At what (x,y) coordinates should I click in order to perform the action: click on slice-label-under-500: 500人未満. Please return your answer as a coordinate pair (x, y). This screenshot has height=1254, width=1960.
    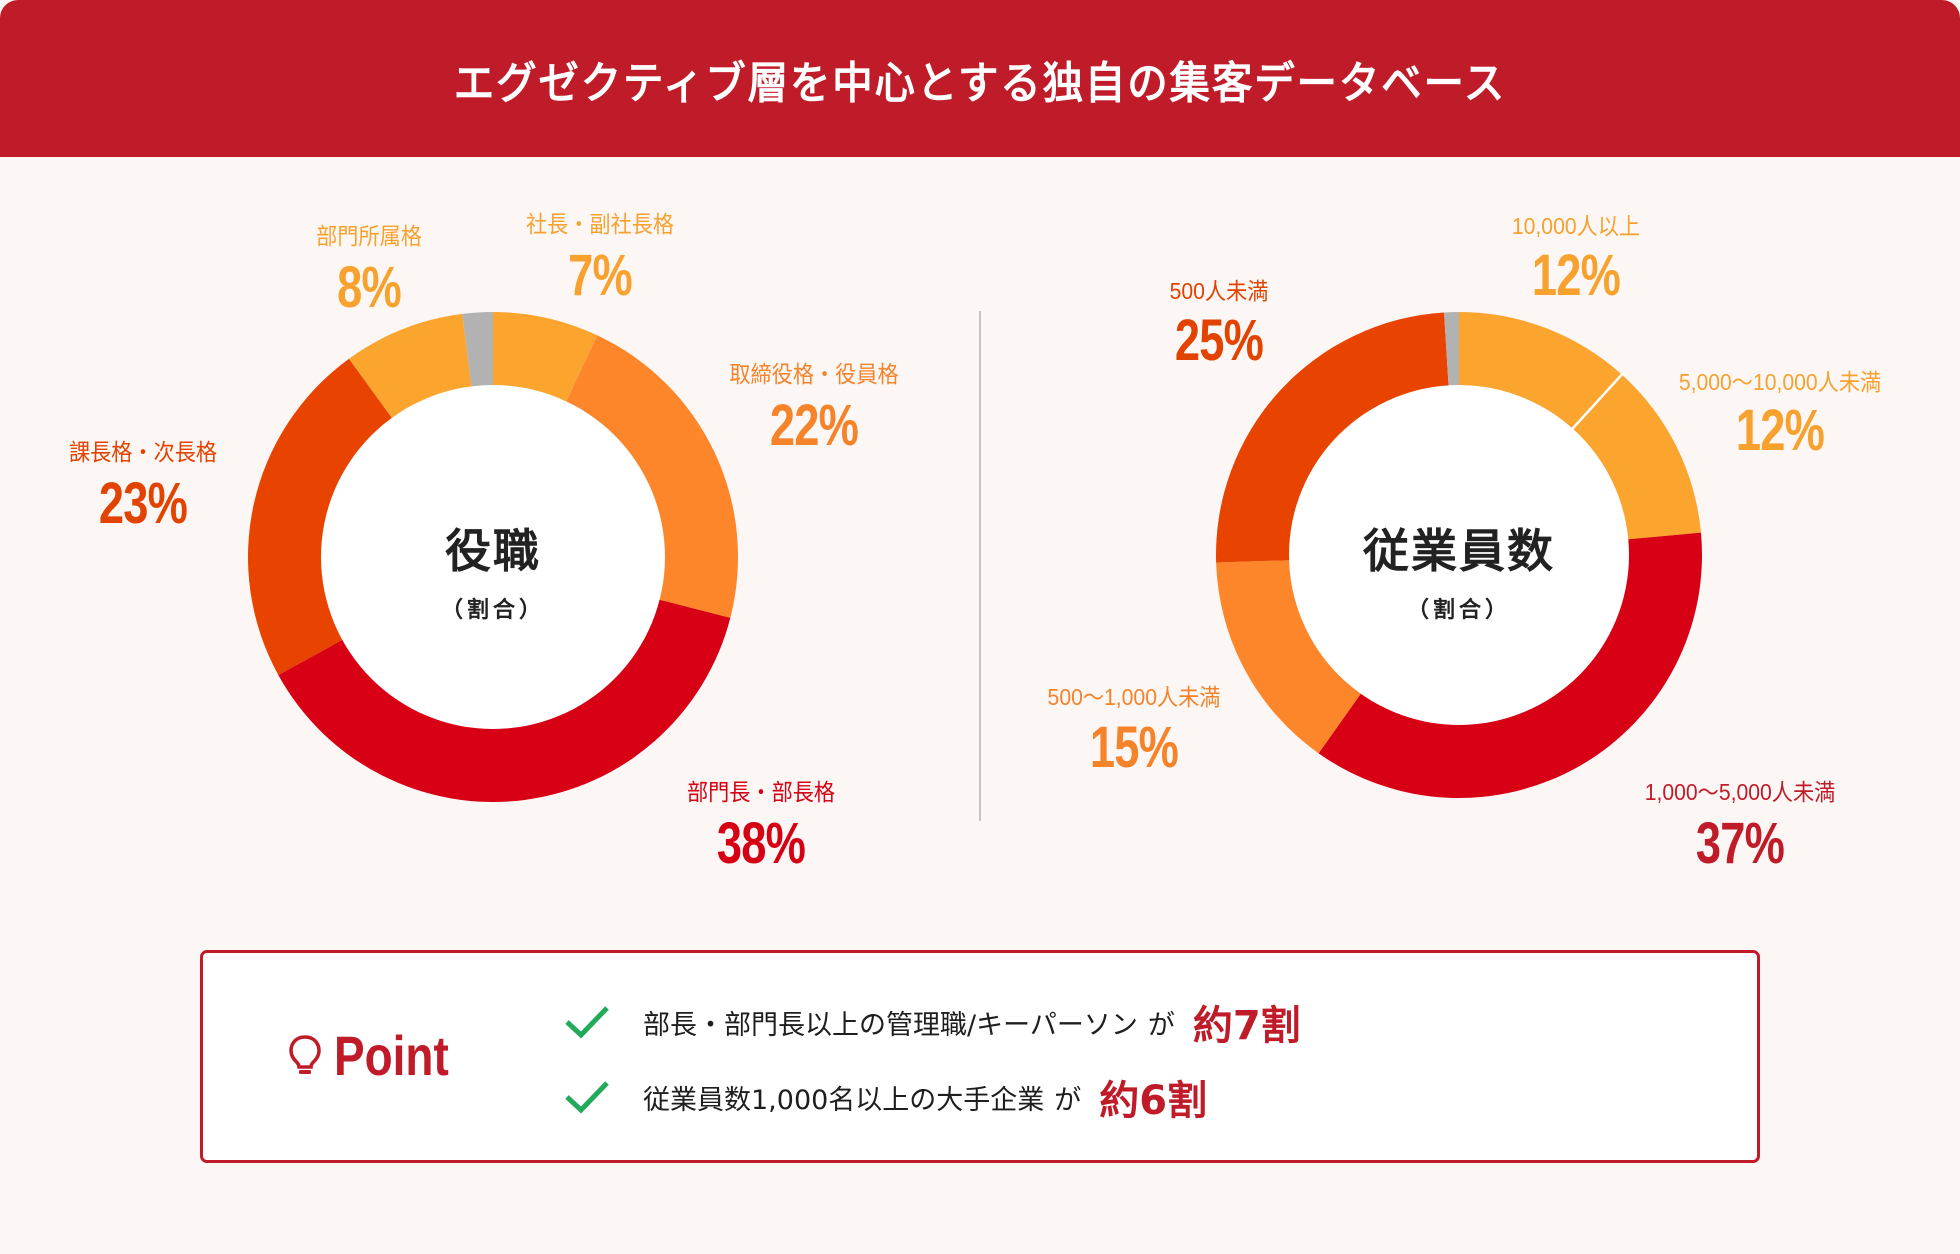
    Looking at the image, I should click on (1219, 291).